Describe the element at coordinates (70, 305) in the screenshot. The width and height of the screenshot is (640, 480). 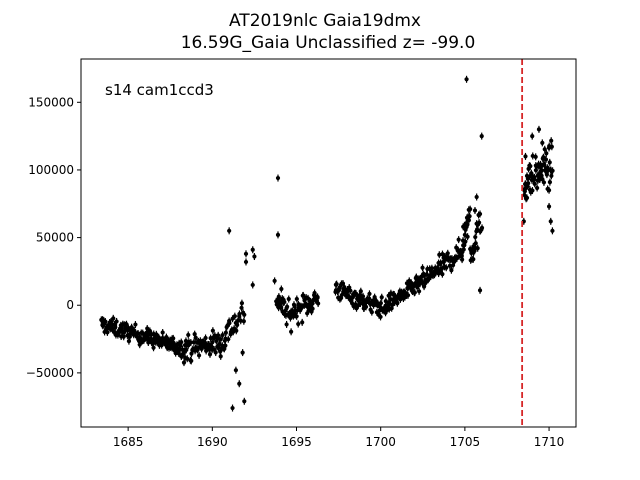
I see `y-tick-label: 0` at that location.